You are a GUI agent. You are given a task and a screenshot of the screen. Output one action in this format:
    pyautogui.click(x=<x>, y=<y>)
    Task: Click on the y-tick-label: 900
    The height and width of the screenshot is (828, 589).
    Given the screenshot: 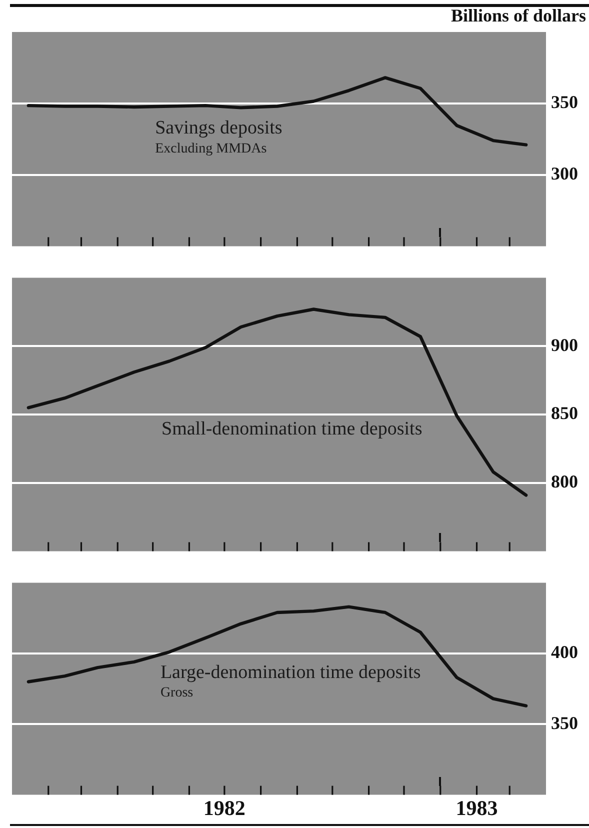 What is the action you would take?
    pyautogui.click(x=564, y=344)
    